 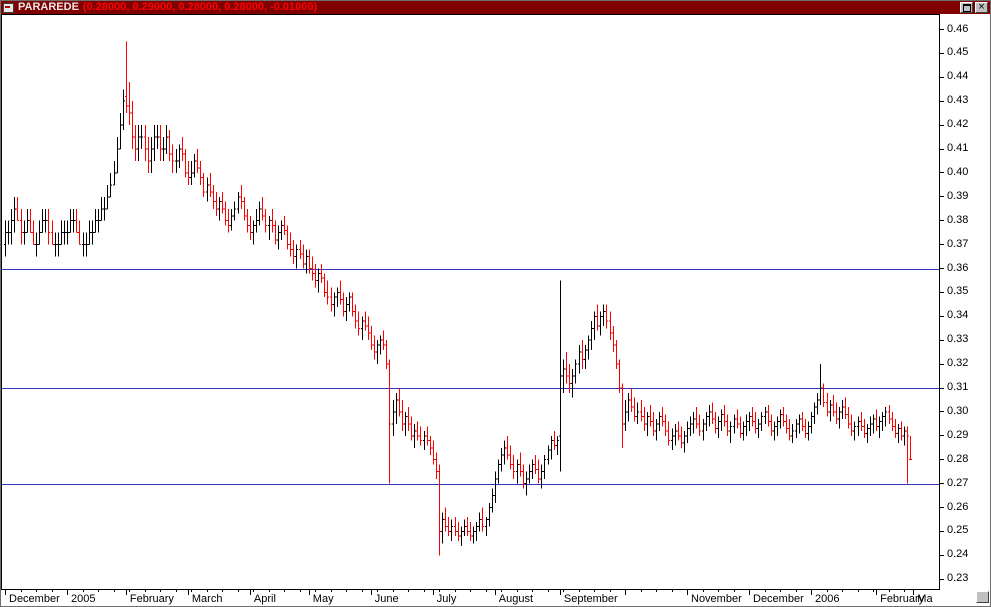 What do you see at coordinates (590, 599) in the screenshot?
I see `x-label: September` at bounding box center [590, 599].